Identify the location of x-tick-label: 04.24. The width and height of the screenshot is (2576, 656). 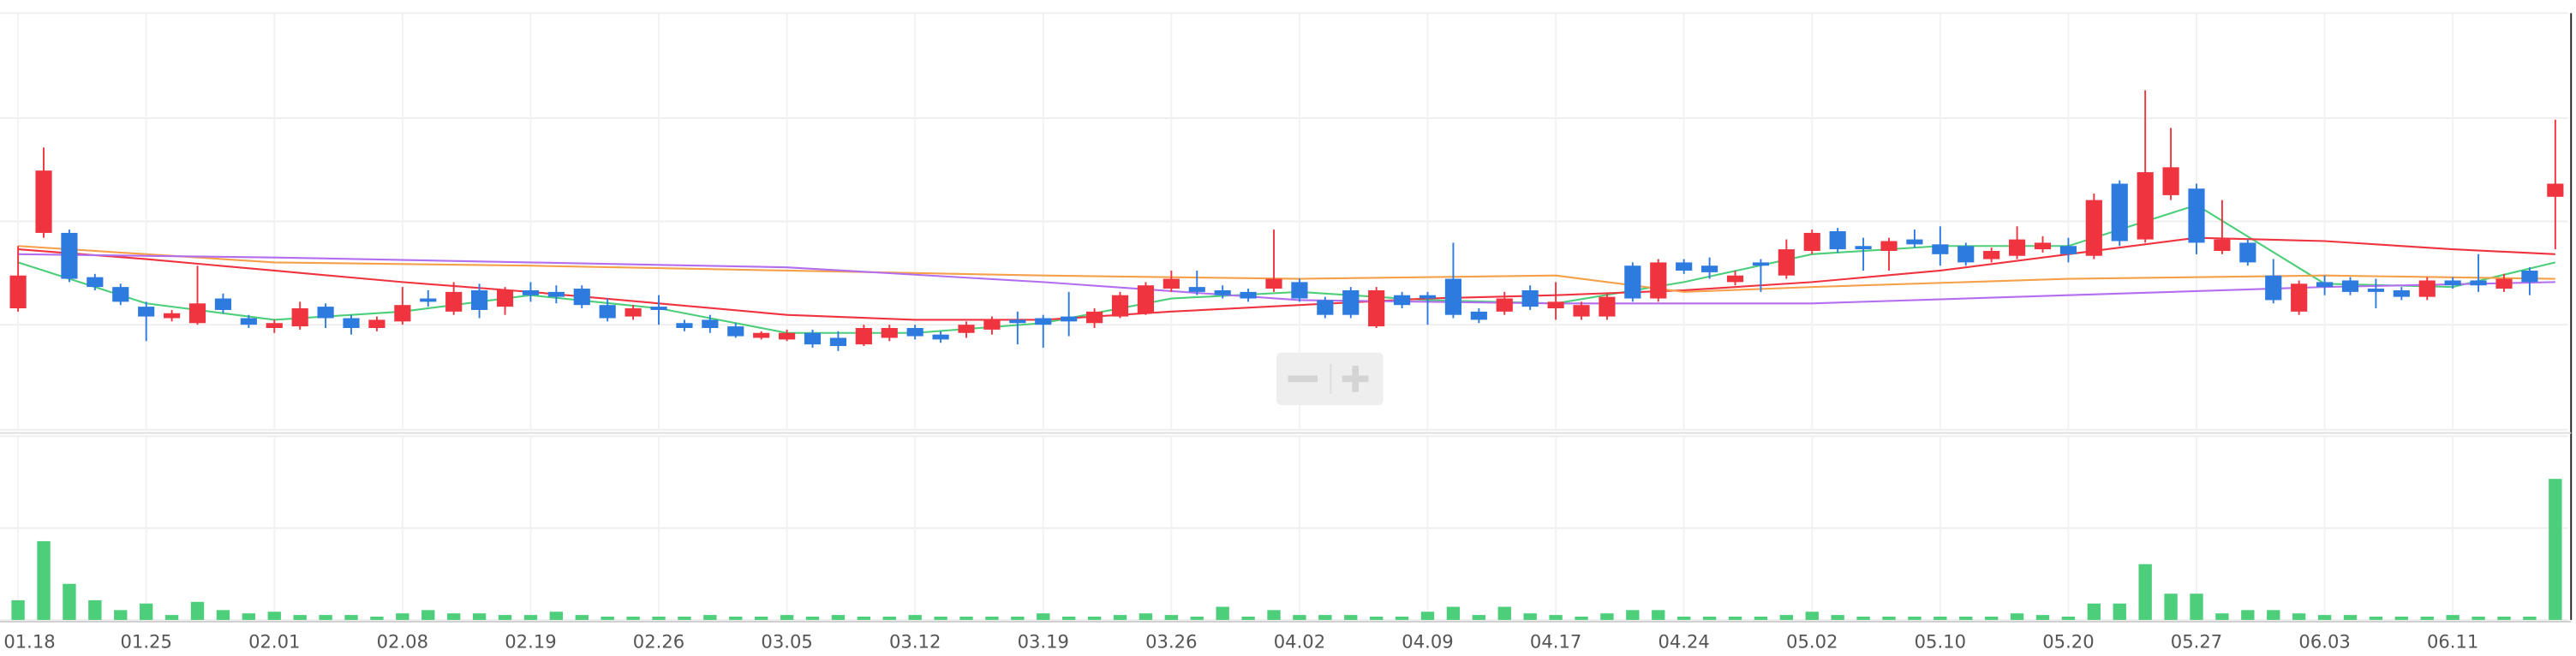
(1684, 642).